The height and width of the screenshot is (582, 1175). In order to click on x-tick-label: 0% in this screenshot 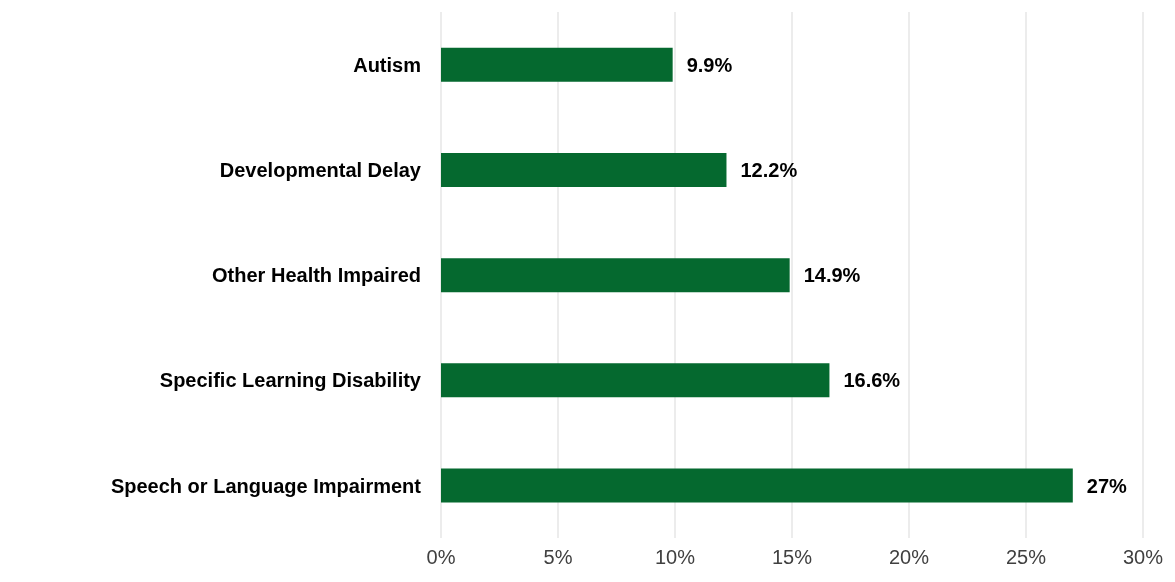, I will do `click(441, 557)`.